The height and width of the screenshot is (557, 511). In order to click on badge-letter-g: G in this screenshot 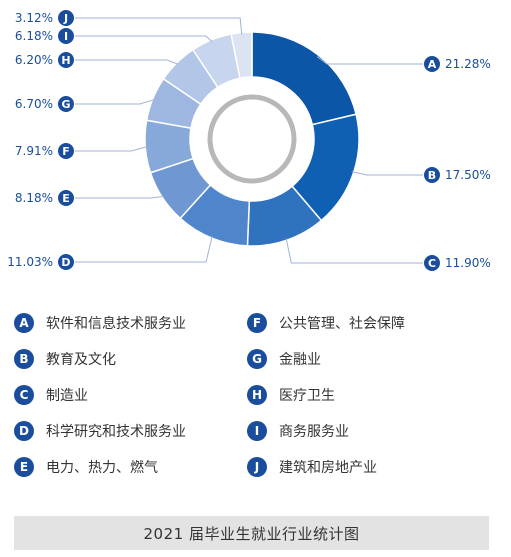, I will do `click(65, 104)`.